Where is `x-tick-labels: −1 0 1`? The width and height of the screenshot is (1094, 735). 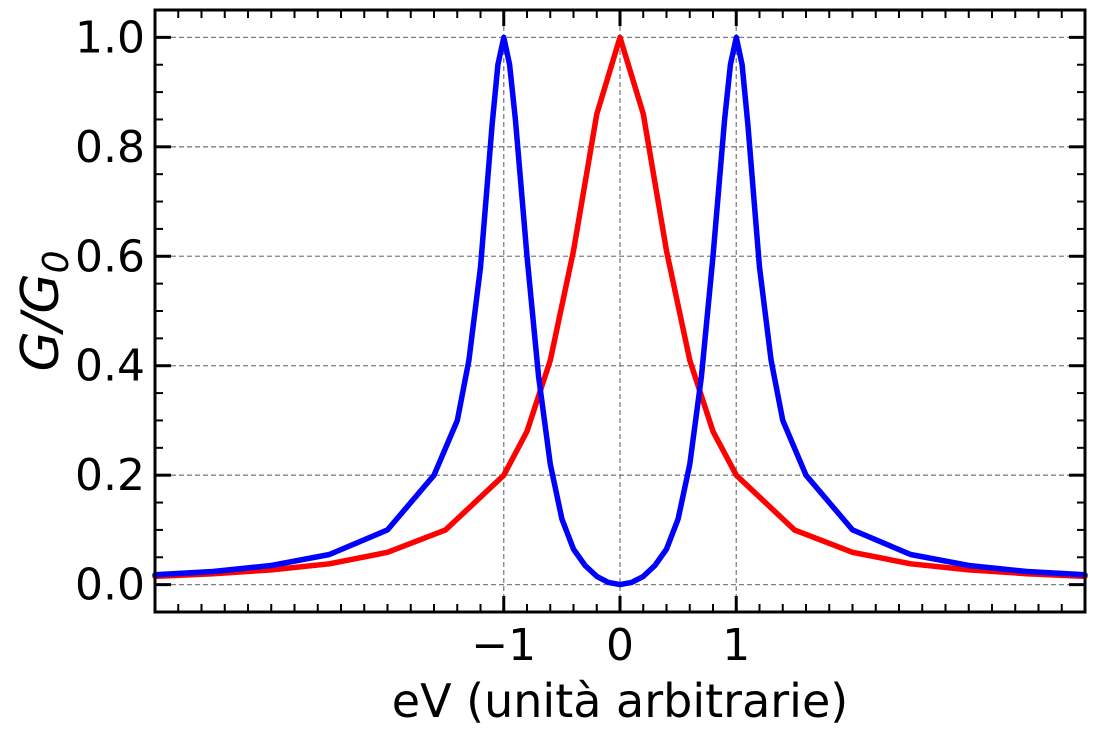 x-tick-labels: −1 0 1 is located at coordinates (610, 645).